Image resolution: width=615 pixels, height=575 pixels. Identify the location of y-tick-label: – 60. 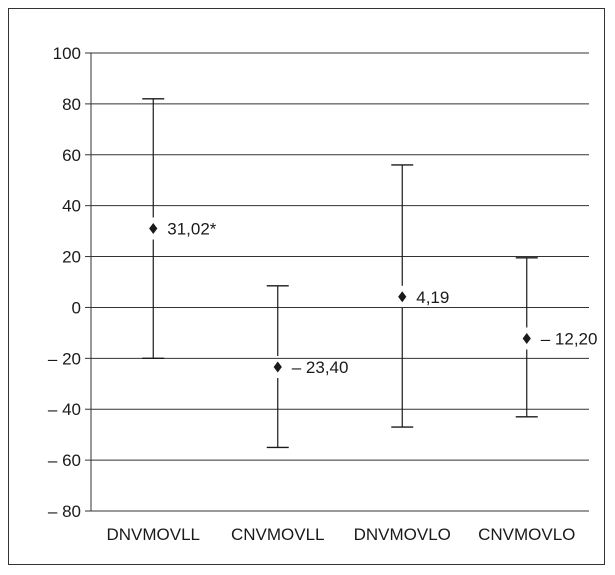
(64, 460).